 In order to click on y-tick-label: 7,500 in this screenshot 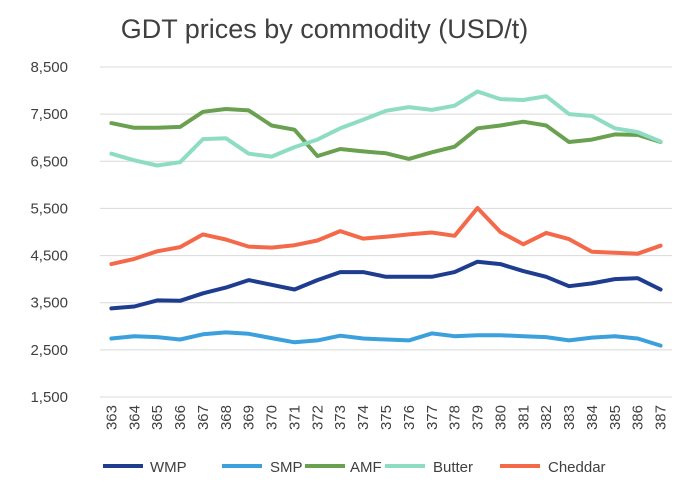, I will do `click(49, 114)`.